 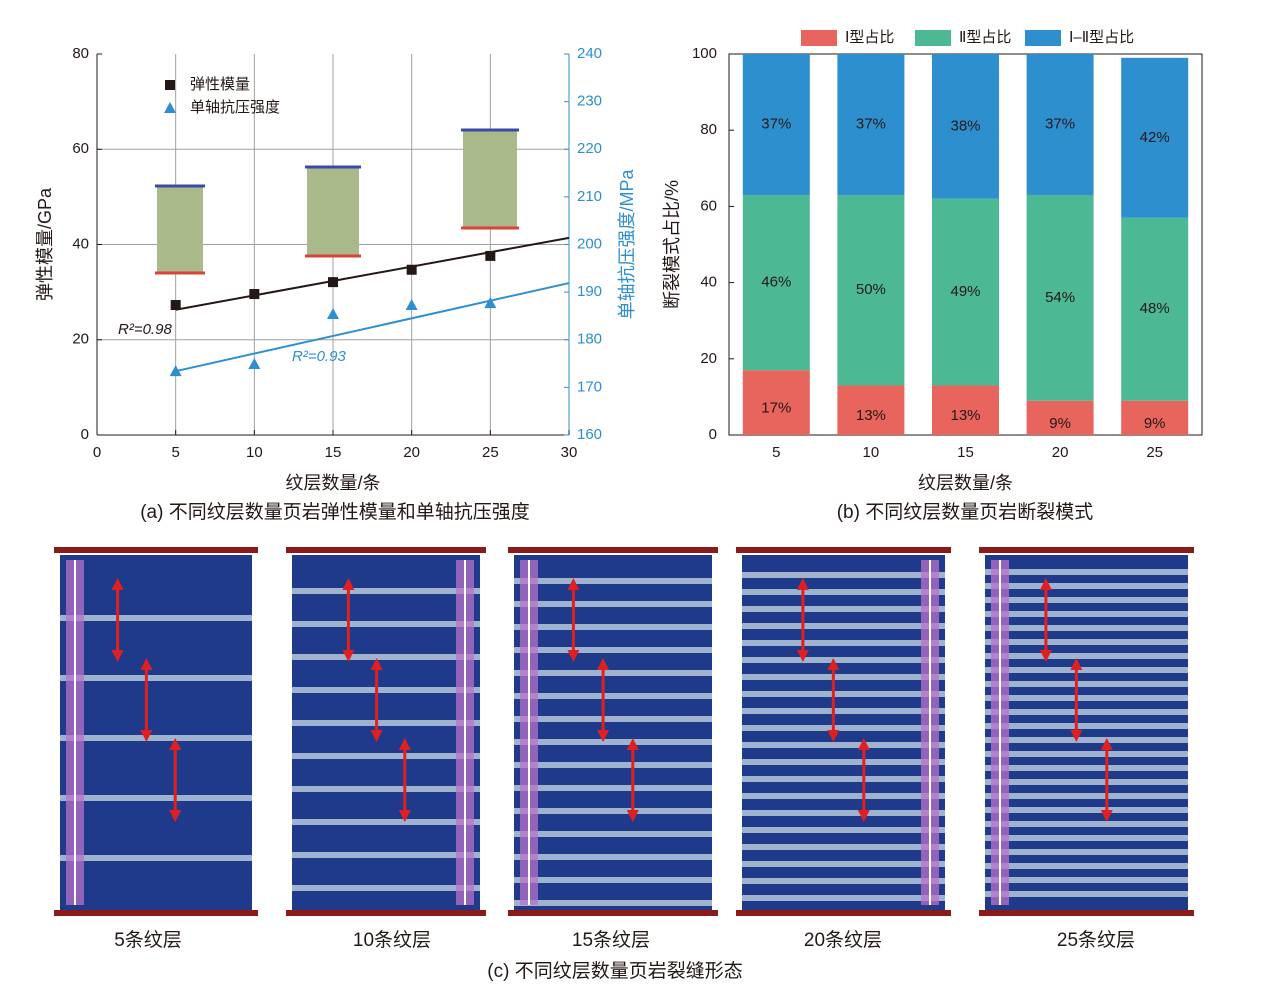 What do you see at coordinates (1101, 37) in the screenshot?
I see `legend-label: Ⅰ–Ⅱ型占比` at bounding box center [1101, 37].